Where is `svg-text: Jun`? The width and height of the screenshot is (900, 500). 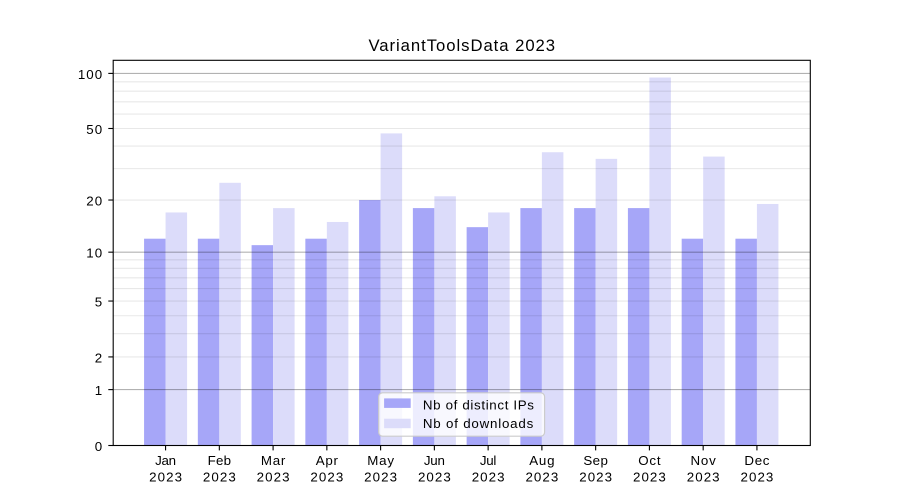 svg-text: Jun is located at coordinates (434, 460).